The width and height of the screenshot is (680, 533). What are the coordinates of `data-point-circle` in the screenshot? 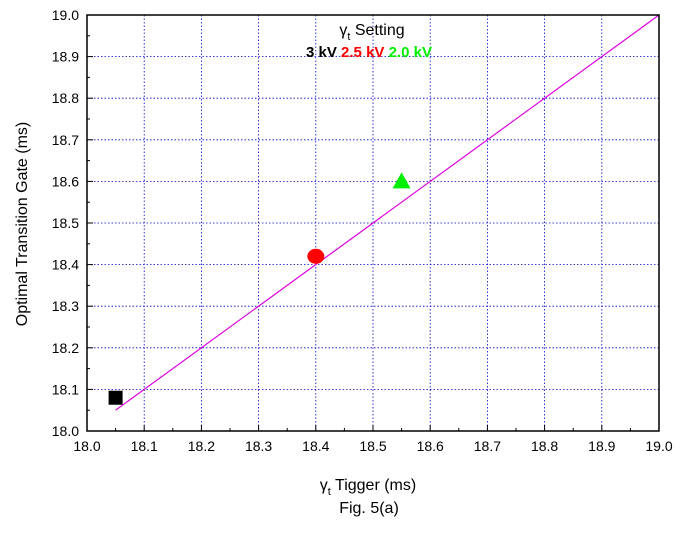 It's located at (316, 256).